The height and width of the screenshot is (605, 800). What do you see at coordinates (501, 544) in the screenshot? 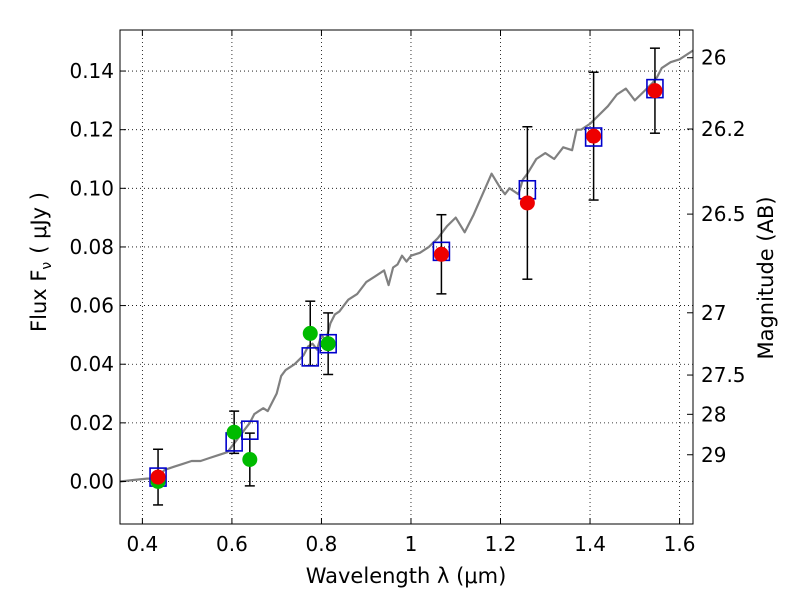
I see `x-tick-label: 1.2` at bounding box center [501, 544].